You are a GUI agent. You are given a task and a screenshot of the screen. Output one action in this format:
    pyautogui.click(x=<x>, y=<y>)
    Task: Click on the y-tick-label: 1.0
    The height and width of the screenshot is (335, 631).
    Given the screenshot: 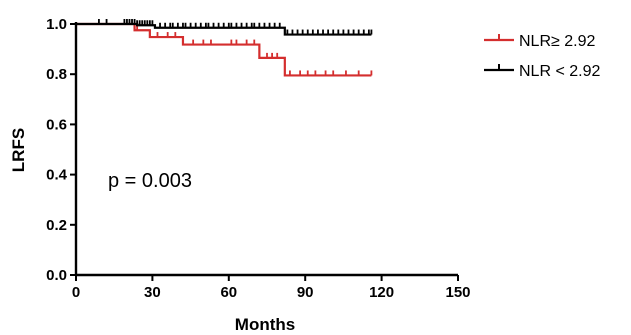 What is the action you would take?
    pyautogui.click(x=56, y=24)
    